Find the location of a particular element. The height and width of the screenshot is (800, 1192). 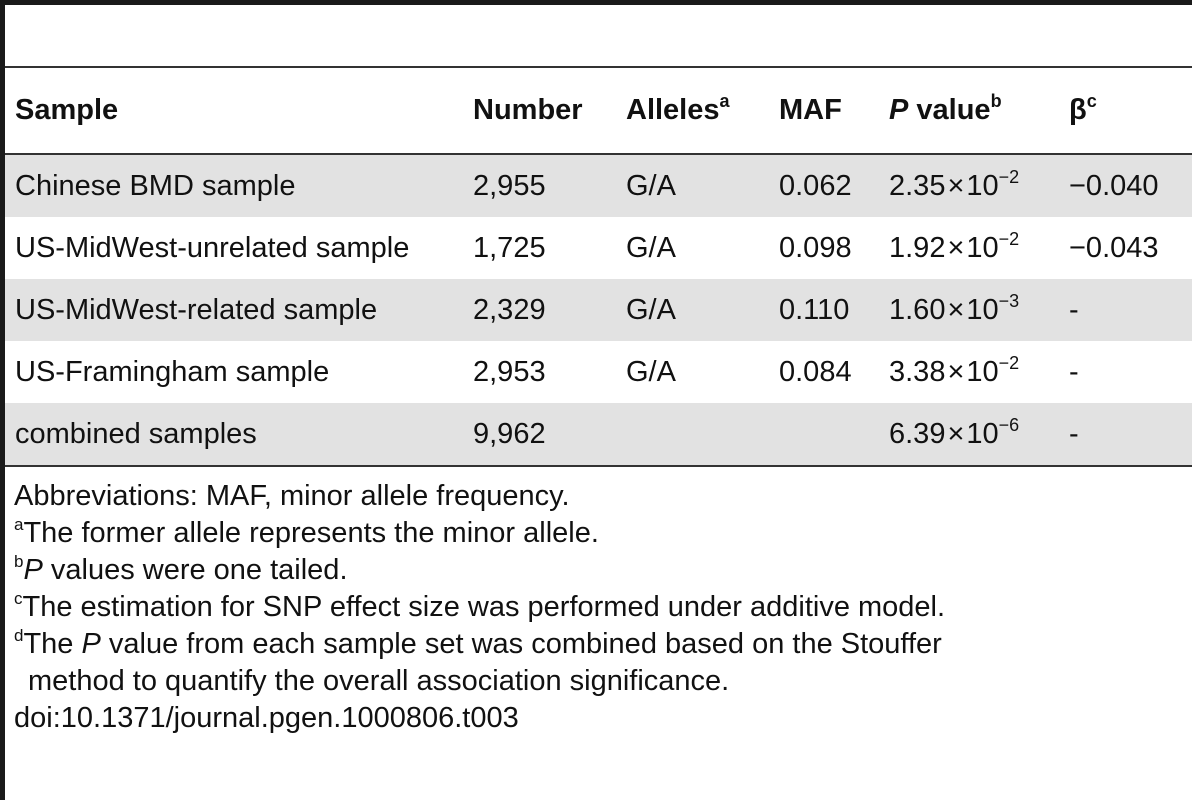

cell-maf: 0.084 is located at coordinates (824, 372).